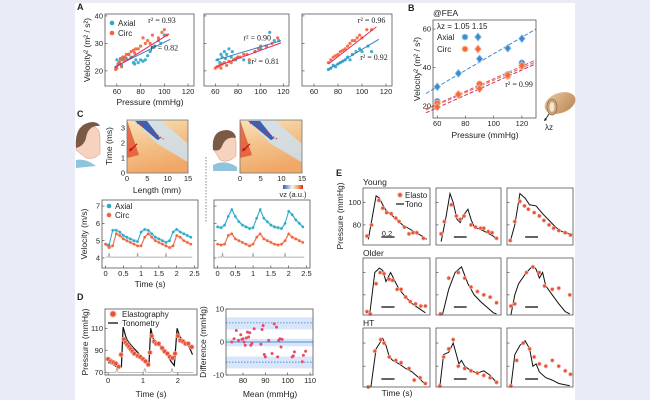 Image resolution: width=650 pixels, height=400 pixels. I want to click on chart-A1: 60 80 100 120 20 30 40 r² = 0.82 r² = 0.93, so click(145, 54).